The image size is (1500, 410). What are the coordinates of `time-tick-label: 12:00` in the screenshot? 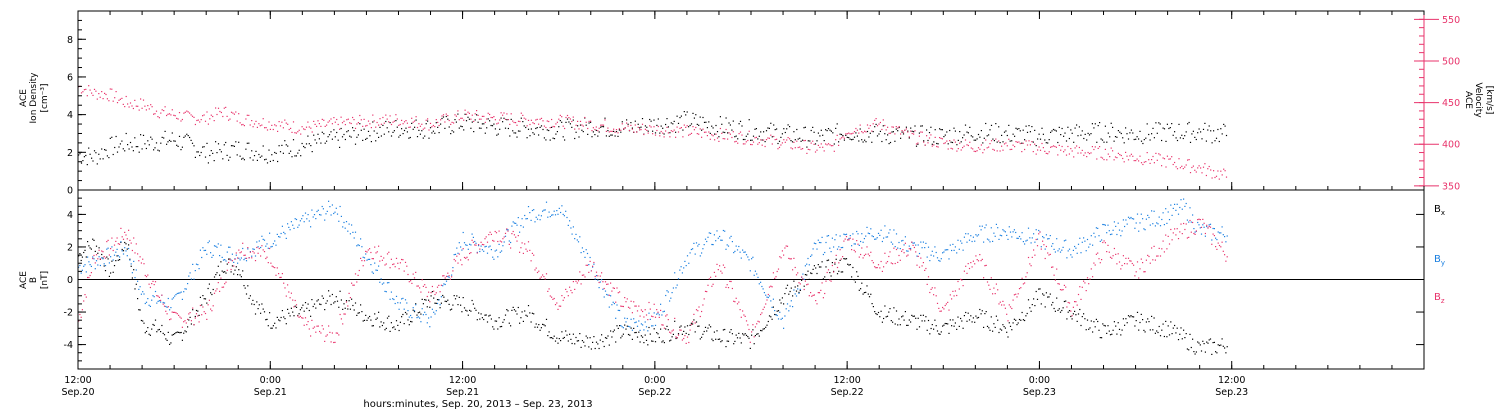 It's located at (846, 380).